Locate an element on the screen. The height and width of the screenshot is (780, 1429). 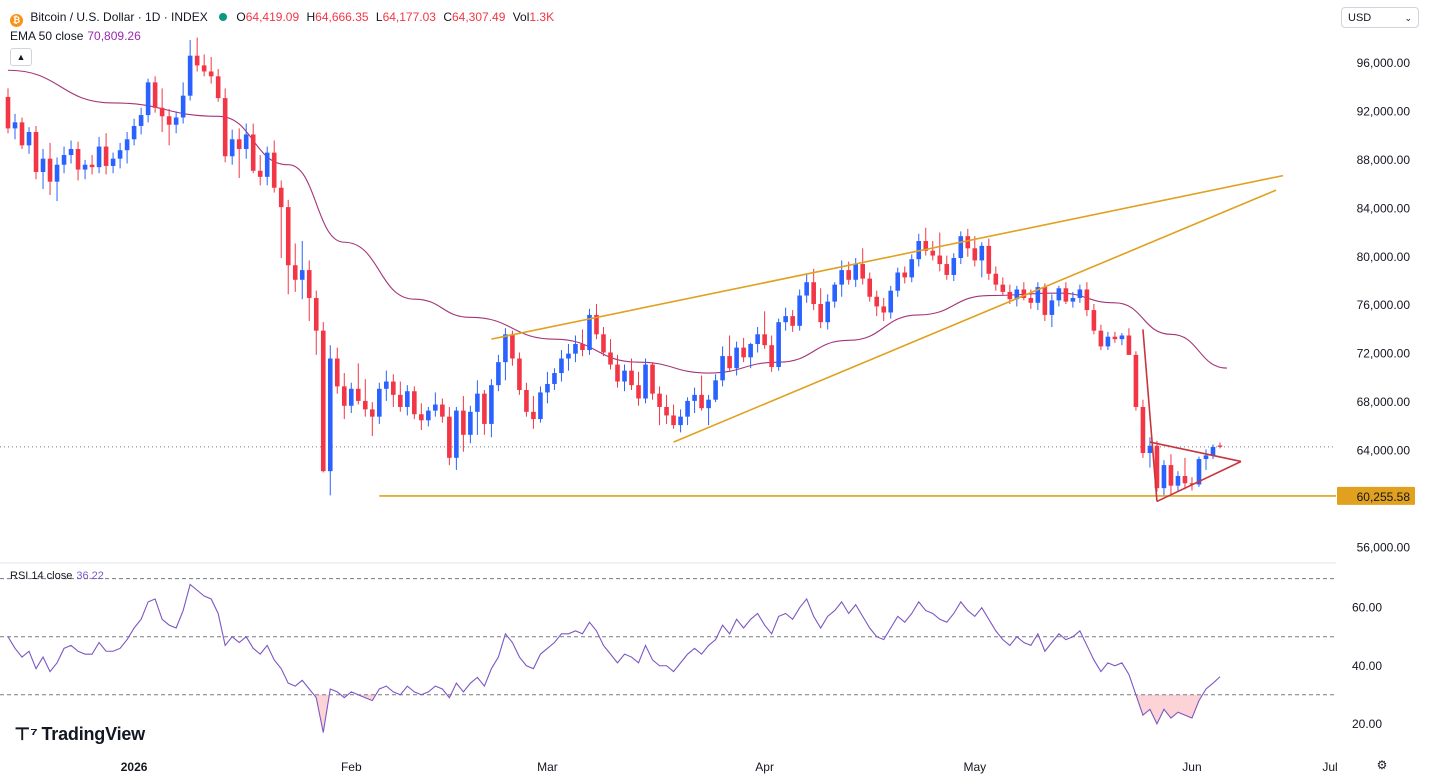
trendline-pole is located at coordinates (1150, 415).